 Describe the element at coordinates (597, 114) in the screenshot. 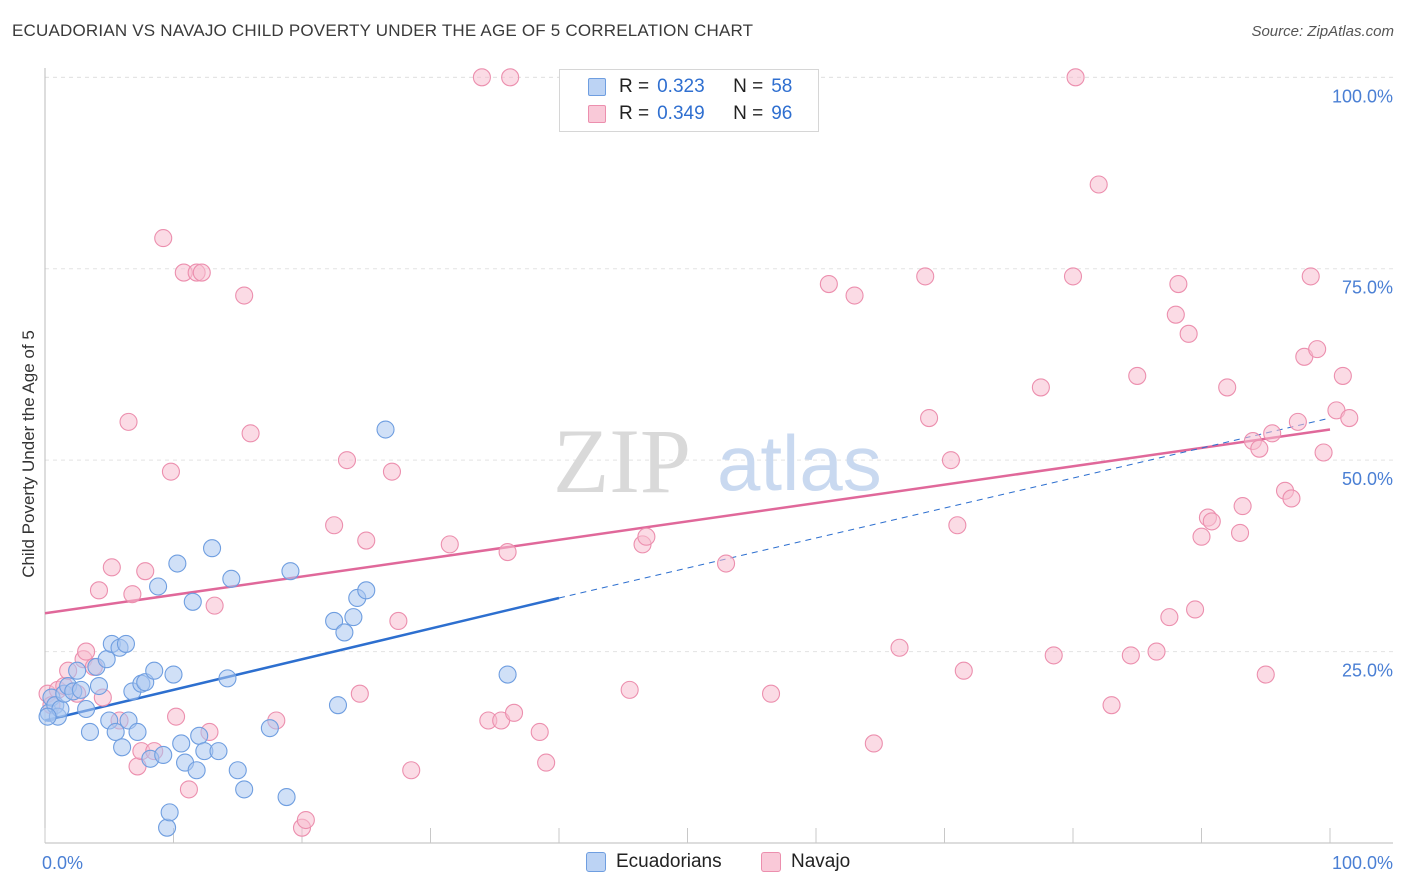

I see `legend-swatch-pink` at that location.